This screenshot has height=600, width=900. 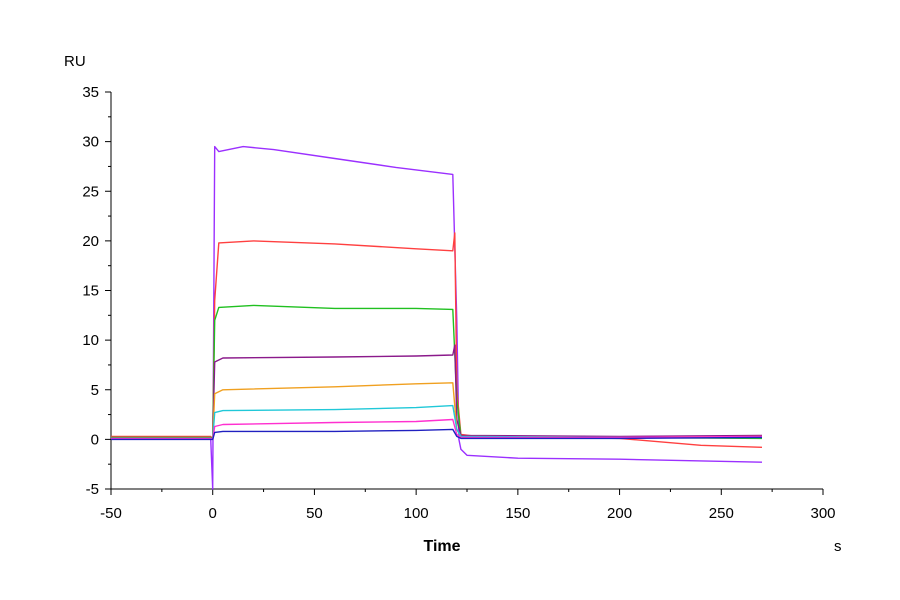 I want to click on x-ticks: -50 0 50 100 150 200 250 300, so click(x=468, y=505).